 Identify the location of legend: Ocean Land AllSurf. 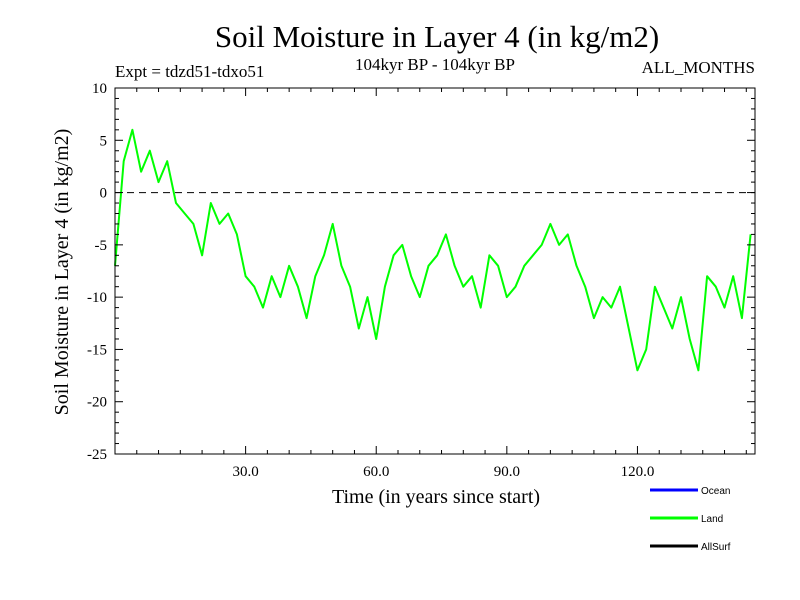
(690, 519).